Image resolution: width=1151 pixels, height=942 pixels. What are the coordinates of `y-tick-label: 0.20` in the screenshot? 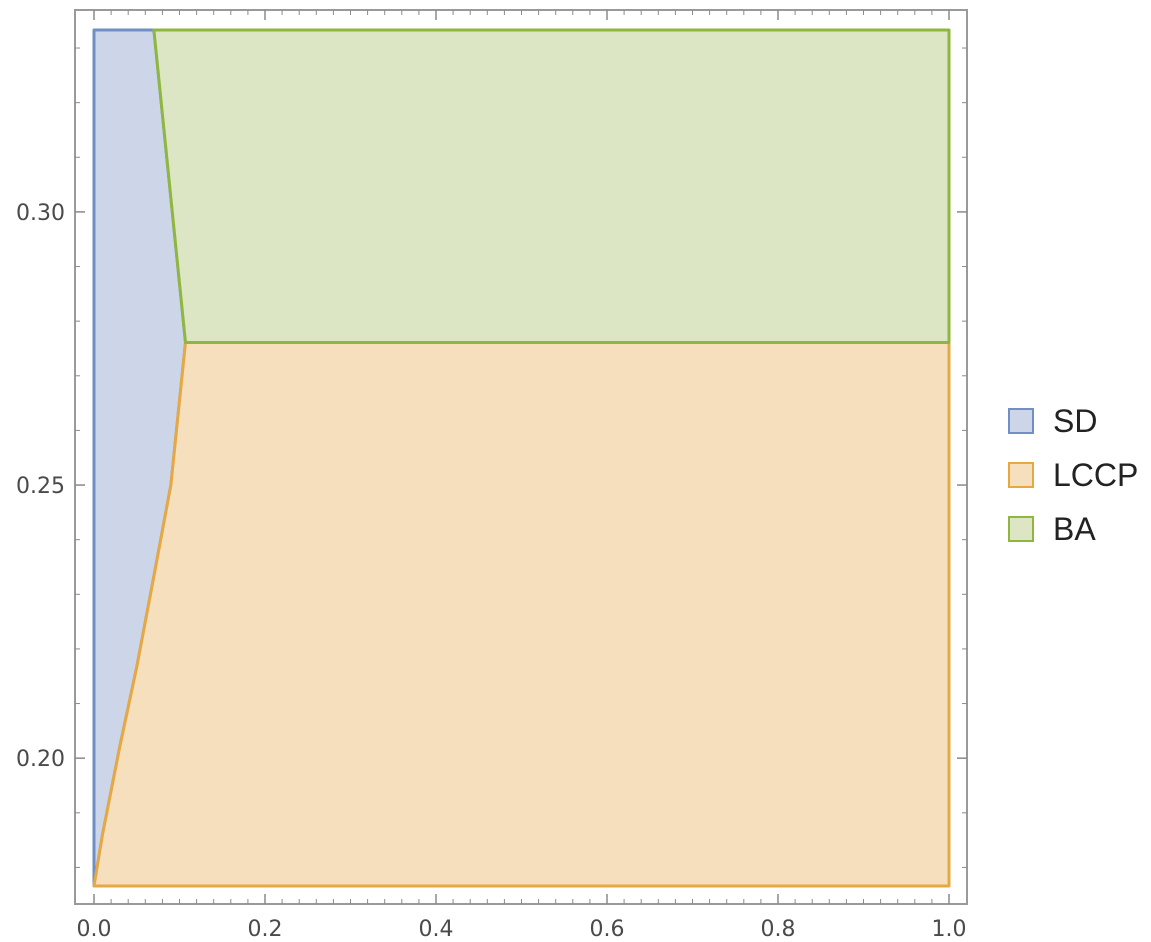 It's located at (40, 759).